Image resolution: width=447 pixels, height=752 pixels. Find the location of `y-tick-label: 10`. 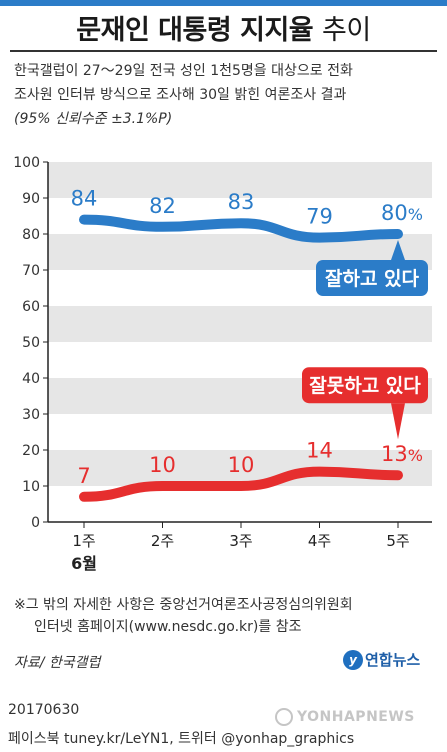

y-tick-label: 10 is located at coordinates (31, 487).